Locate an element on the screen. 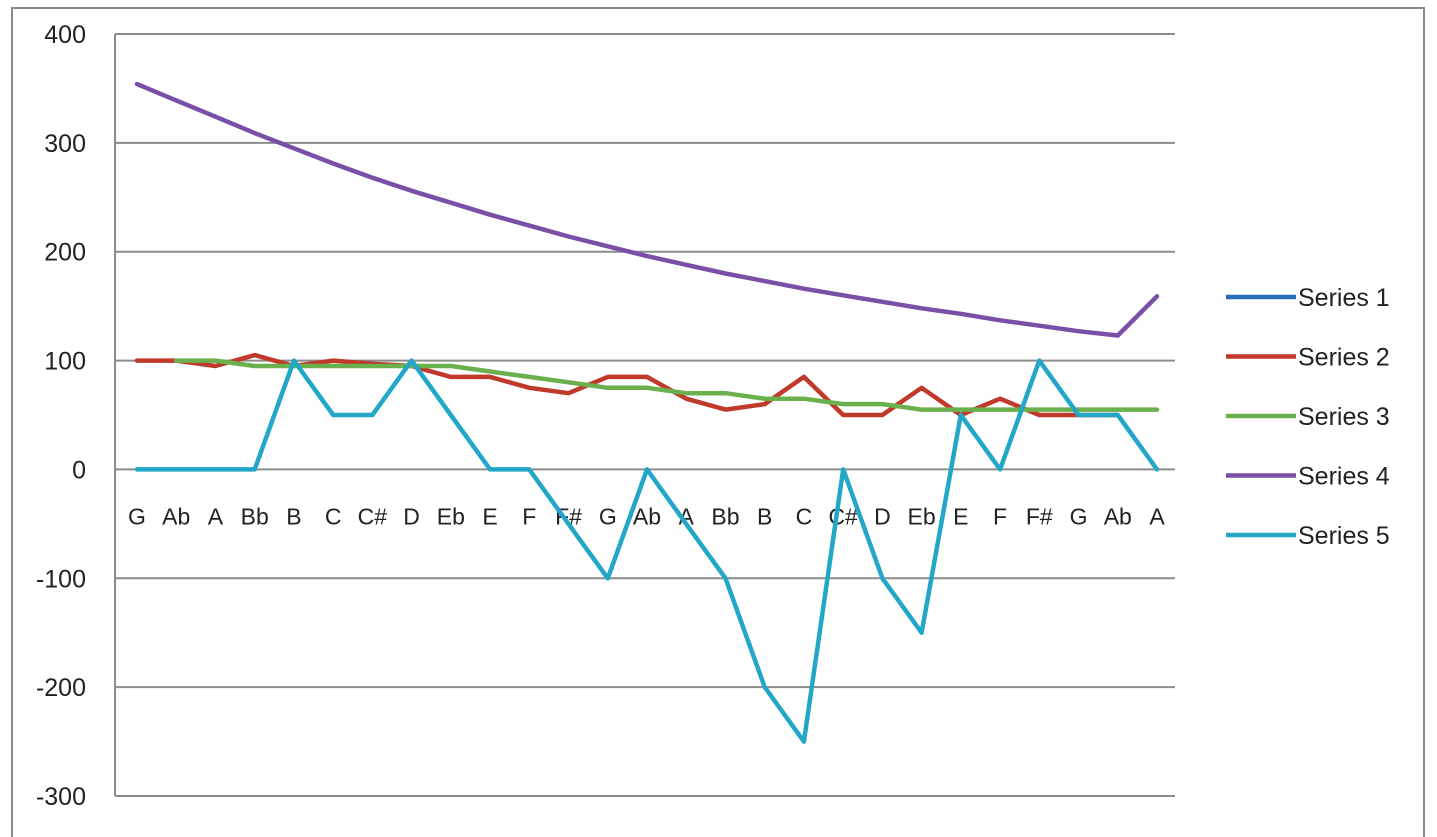 The width and height of the screenshot is (1437, 837). legend-item-series-2: Series 2 is located at coordinates (1308, 358).